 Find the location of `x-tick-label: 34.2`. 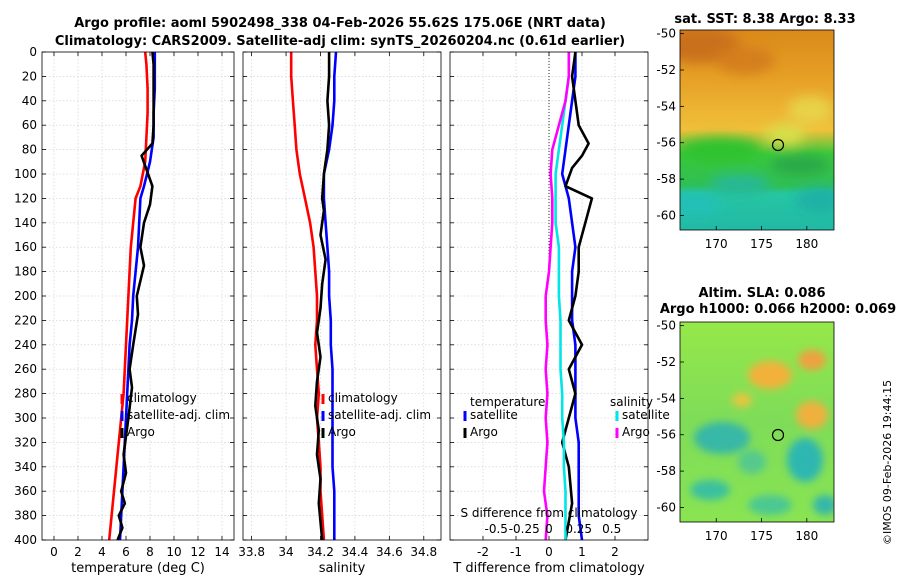

x-tick-label: 34.2 is located at coordinates (320, 552).